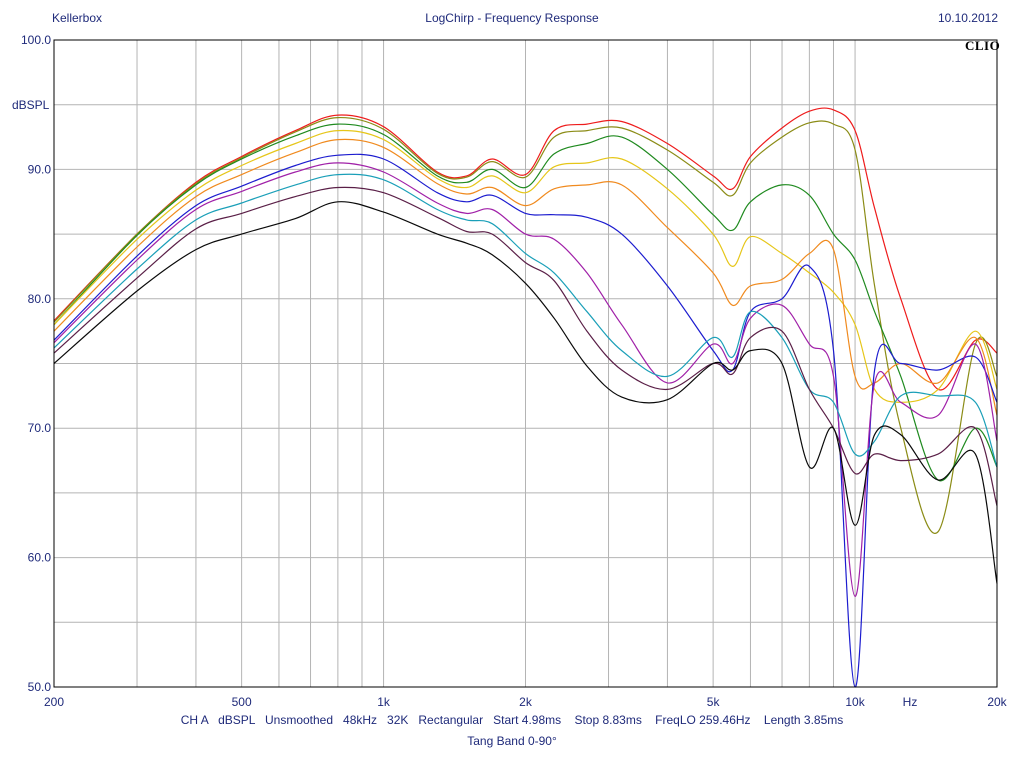  I want to click on y-tick-label: 60.0, so click(40, 558).